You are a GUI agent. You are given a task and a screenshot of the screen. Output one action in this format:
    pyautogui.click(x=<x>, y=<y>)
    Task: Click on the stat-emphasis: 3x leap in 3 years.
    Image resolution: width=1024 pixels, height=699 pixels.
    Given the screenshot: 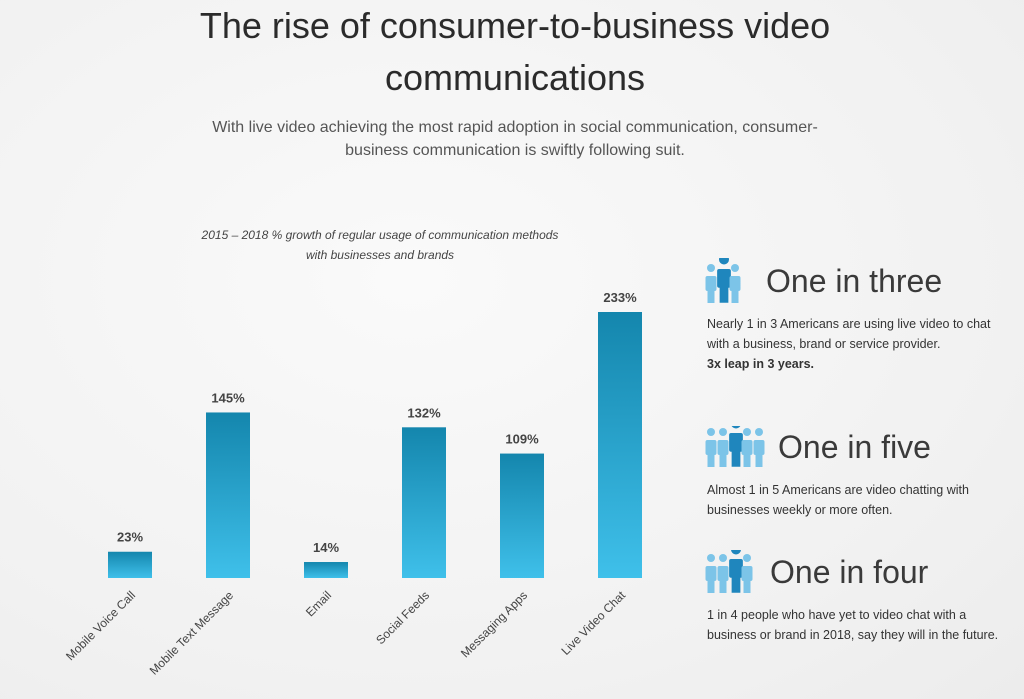 What is the action you would take?
    pyautogui.click(x=761, y=364)
    